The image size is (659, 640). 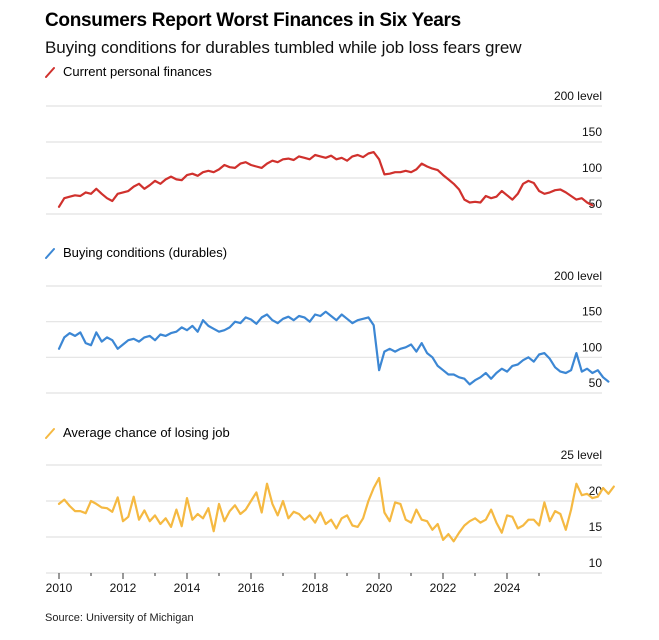 What do you see at coordinates (443, 588) in the screenshot?
I see `x-tick-label-2022: 2022` at bounding box center [443, 588].